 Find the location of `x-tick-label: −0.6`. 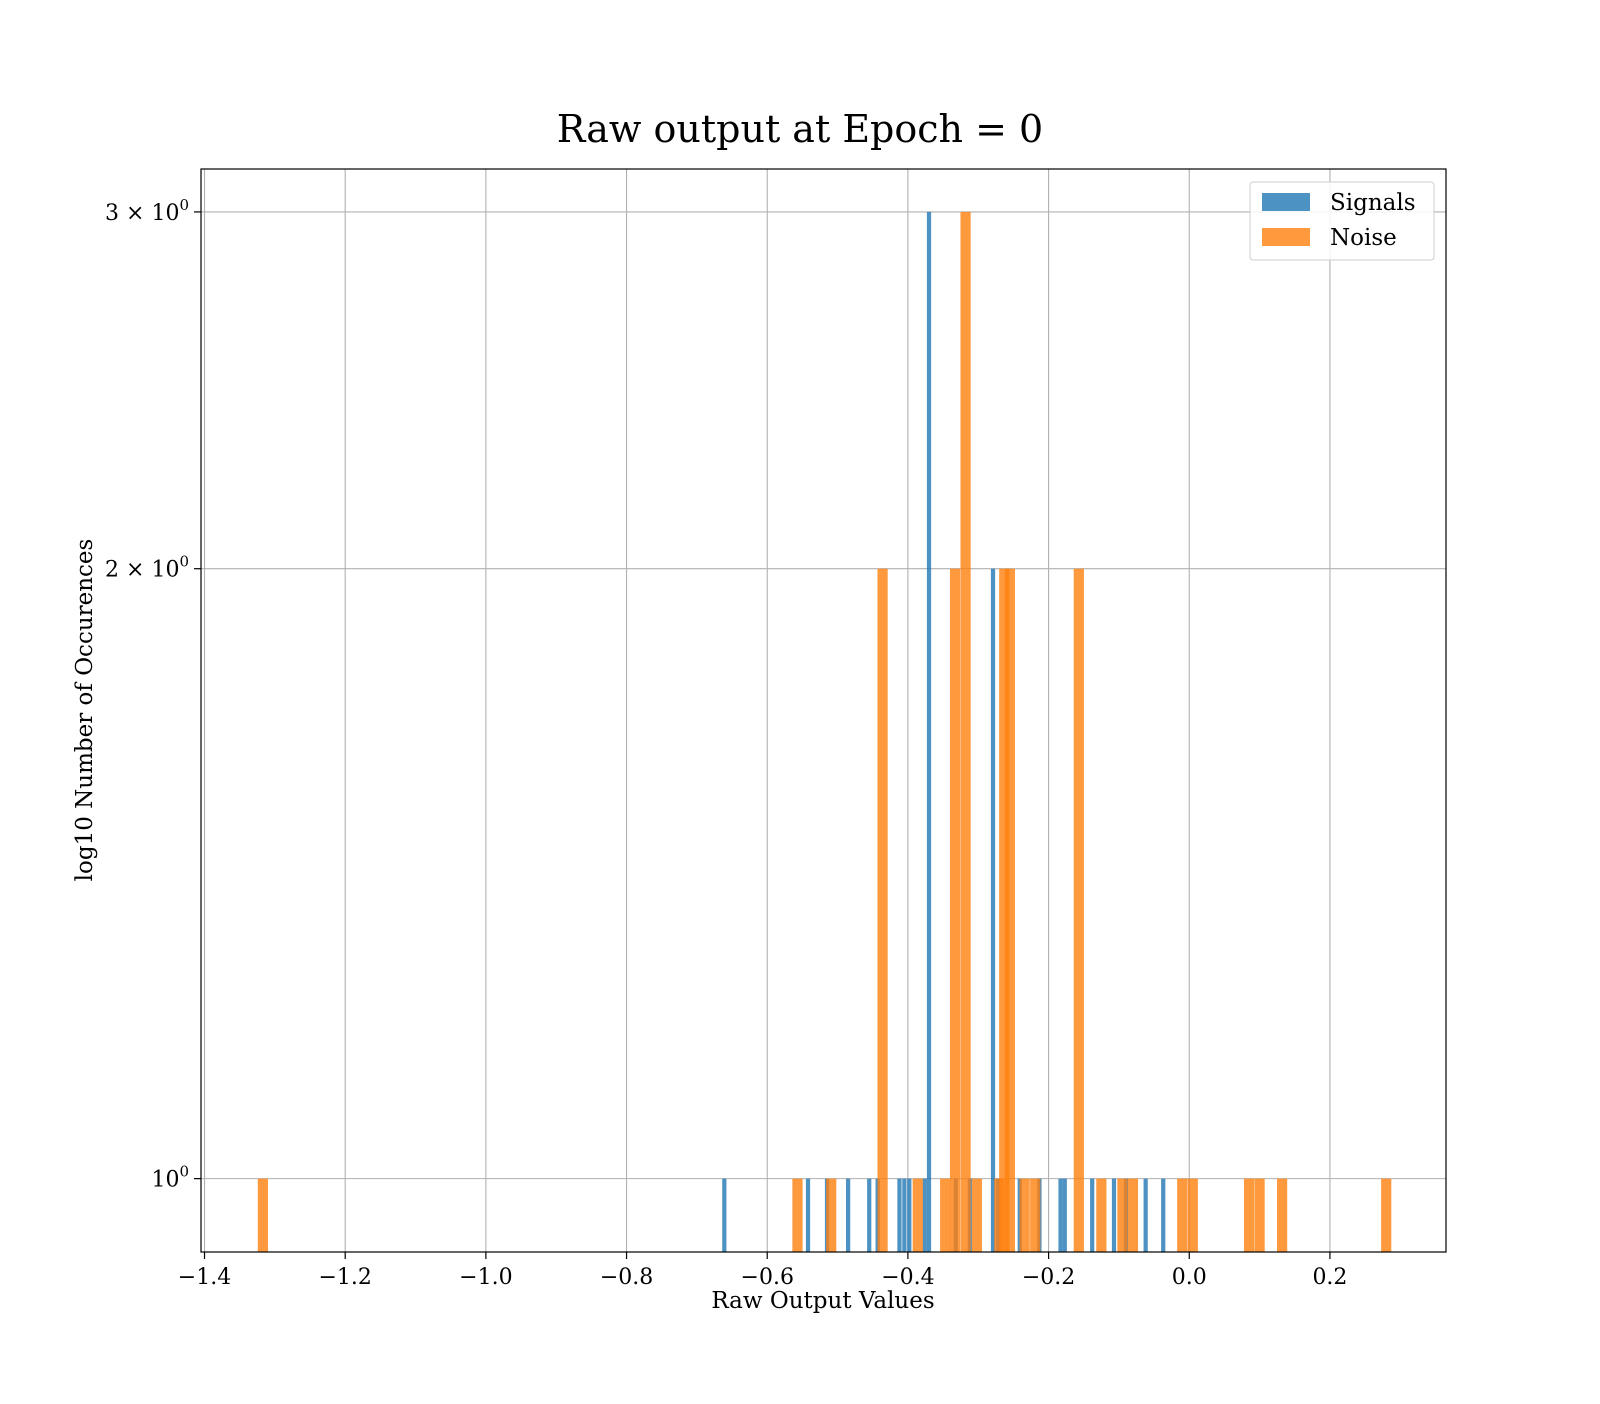

x-tick-label: −0.6 is located at coordinates (767, 1277).